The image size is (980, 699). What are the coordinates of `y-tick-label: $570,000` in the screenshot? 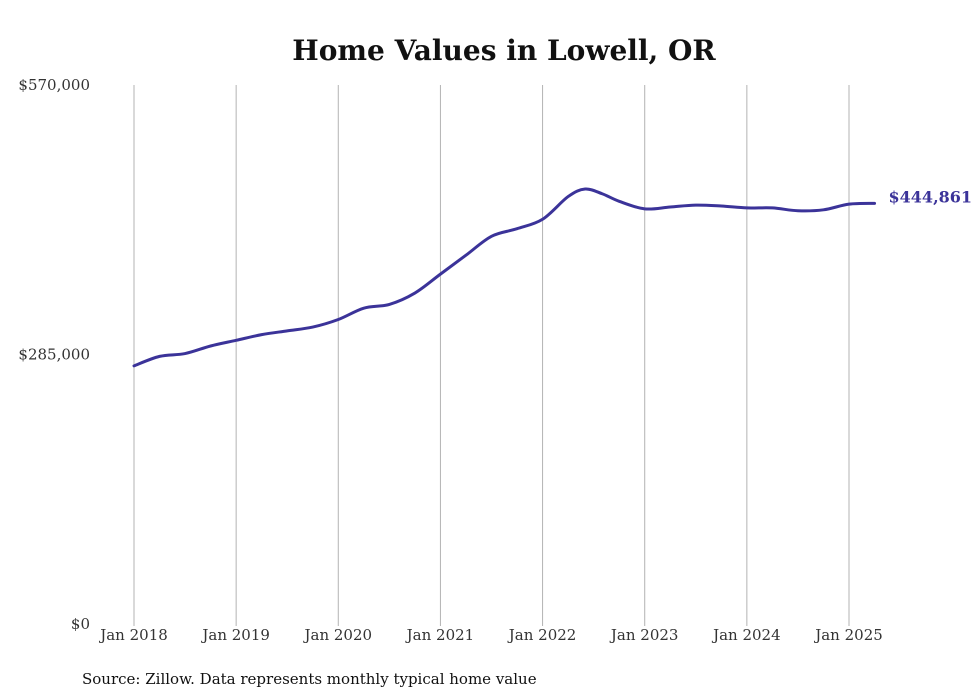 It's located at (54, 85).